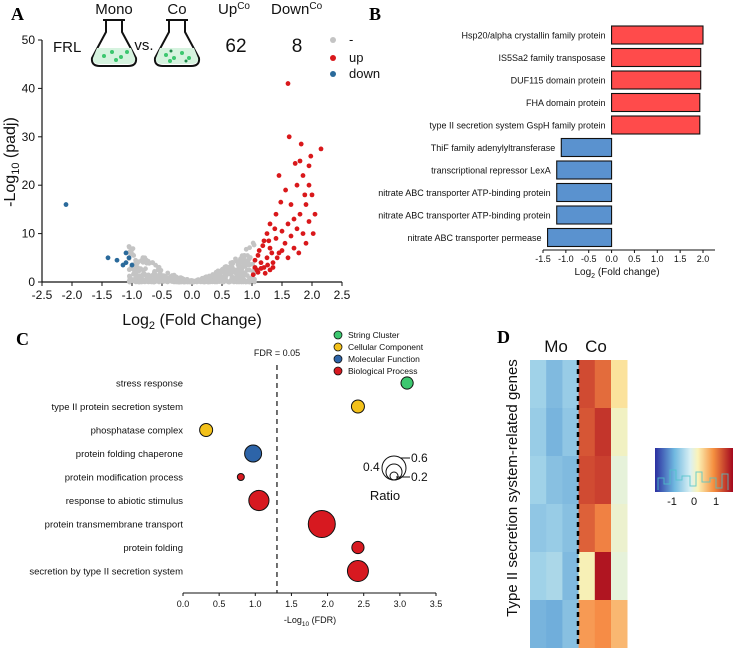  Describe the element at coordinates (338, 347) in the screenshot. I see `legend-marker-cellular-component` at that location.